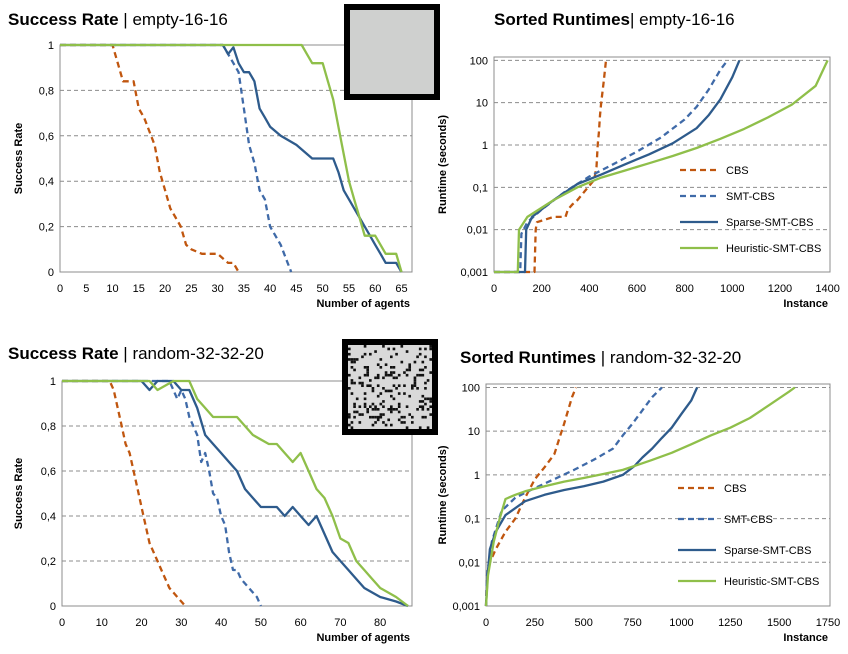  Describe the element at coordinates (19, 159) in the screenshot. I see `y-axis-label: Success Rate` at that location.